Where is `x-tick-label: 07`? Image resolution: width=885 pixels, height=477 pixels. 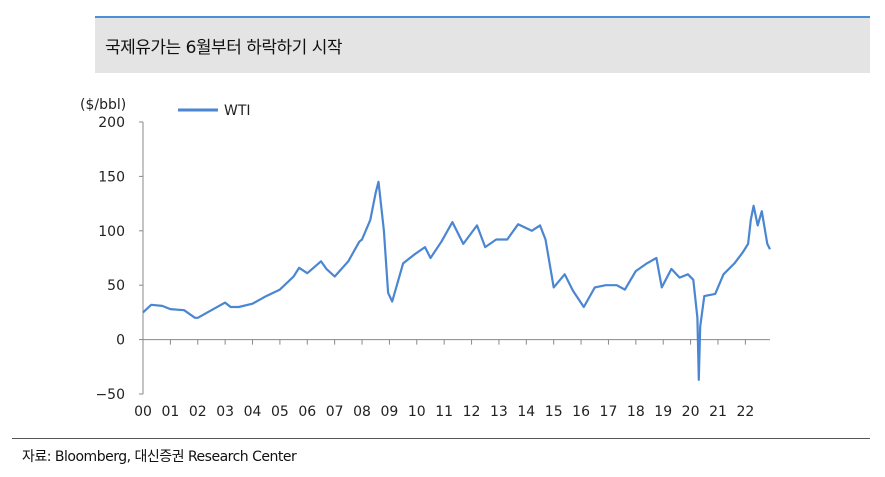
x-tick-label: 07 is located at coordinates (335, 412).